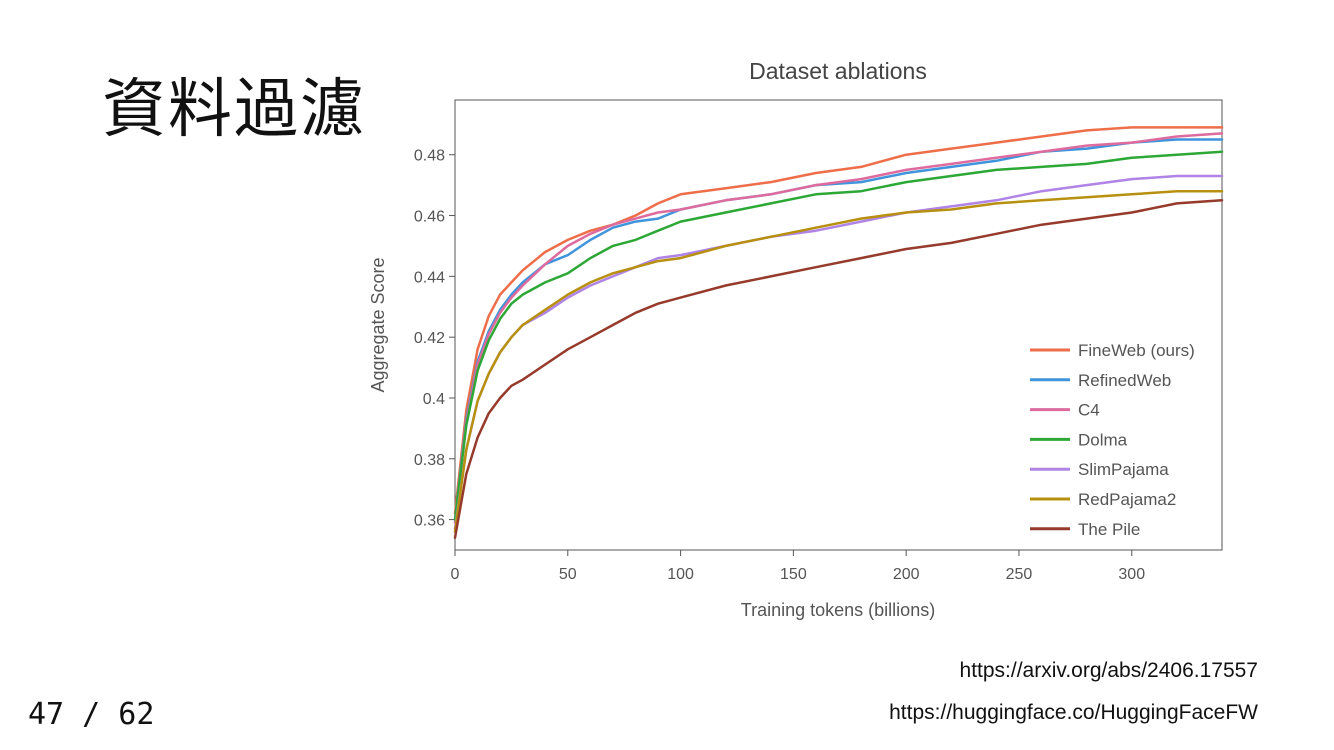 The width and height of the screenshot is (1334, 750). I want to click on x-tick-label: 200, so click(906, 574).